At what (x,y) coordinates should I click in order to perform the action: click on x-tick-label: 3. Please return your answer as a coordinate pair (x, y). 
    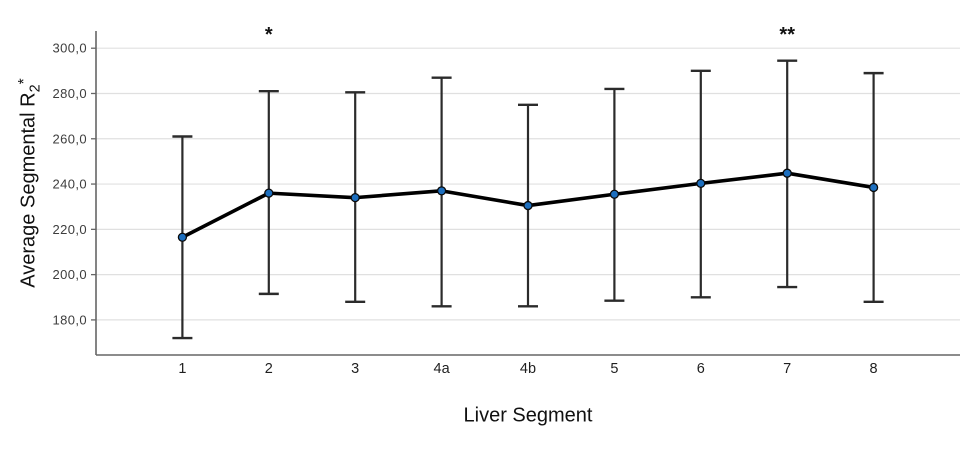
    Looking at the image, I should click on (355, 369).